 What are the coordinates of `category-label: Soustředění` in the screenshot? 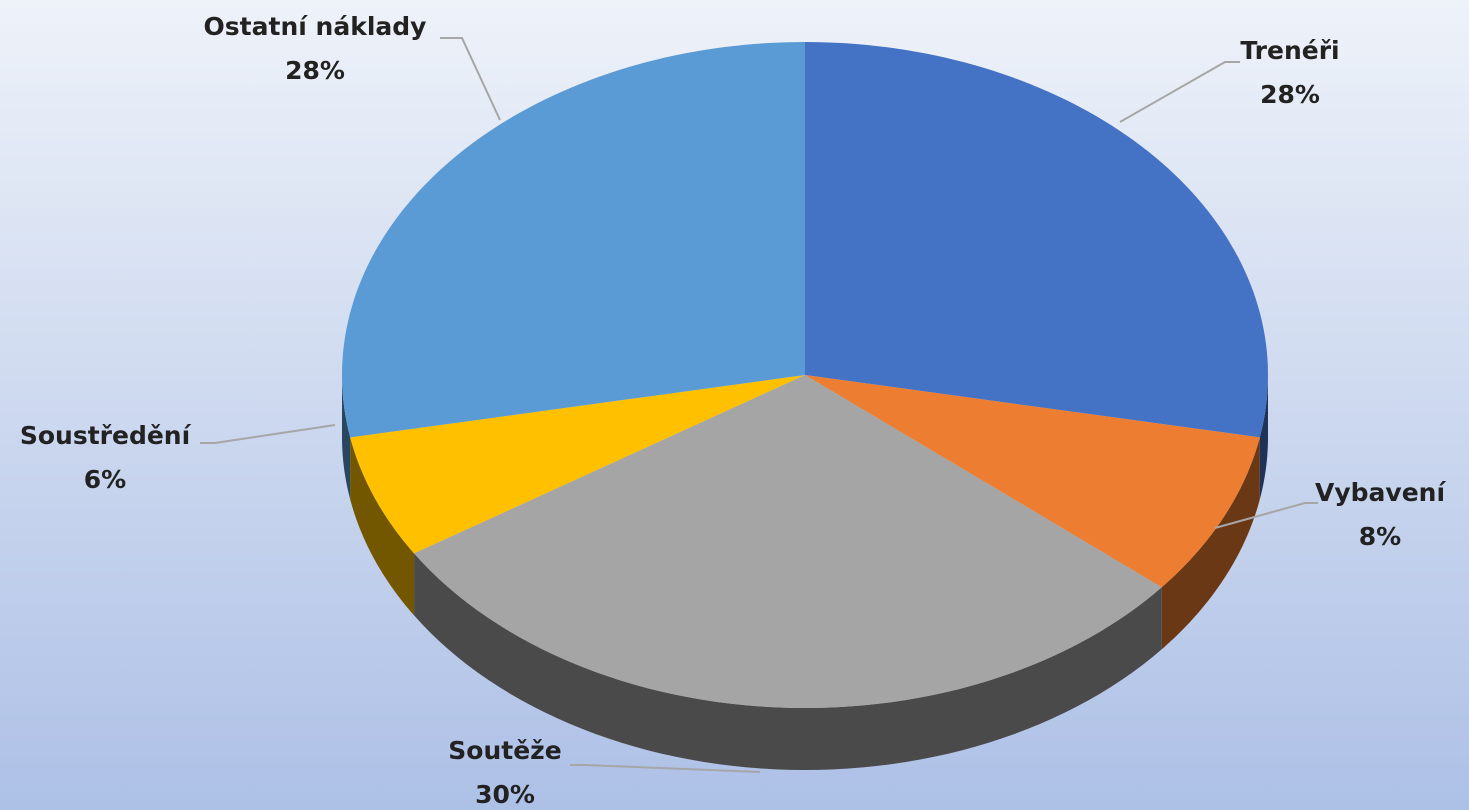 It's located at (106, 435).